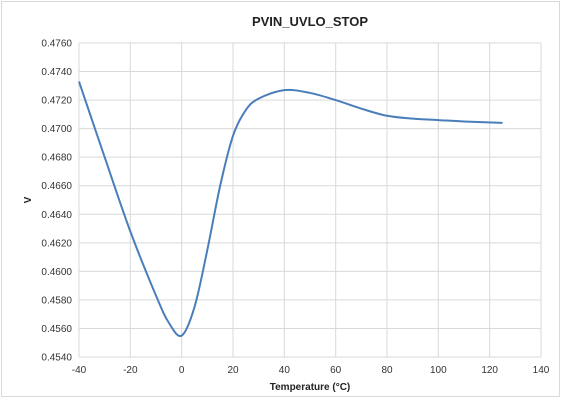 Image resolution: width=563 pixels, height=400 pixels. Describe the element at coordinates (130, 370) in the screenshot. I see `x-tick-label: -20` at that location.